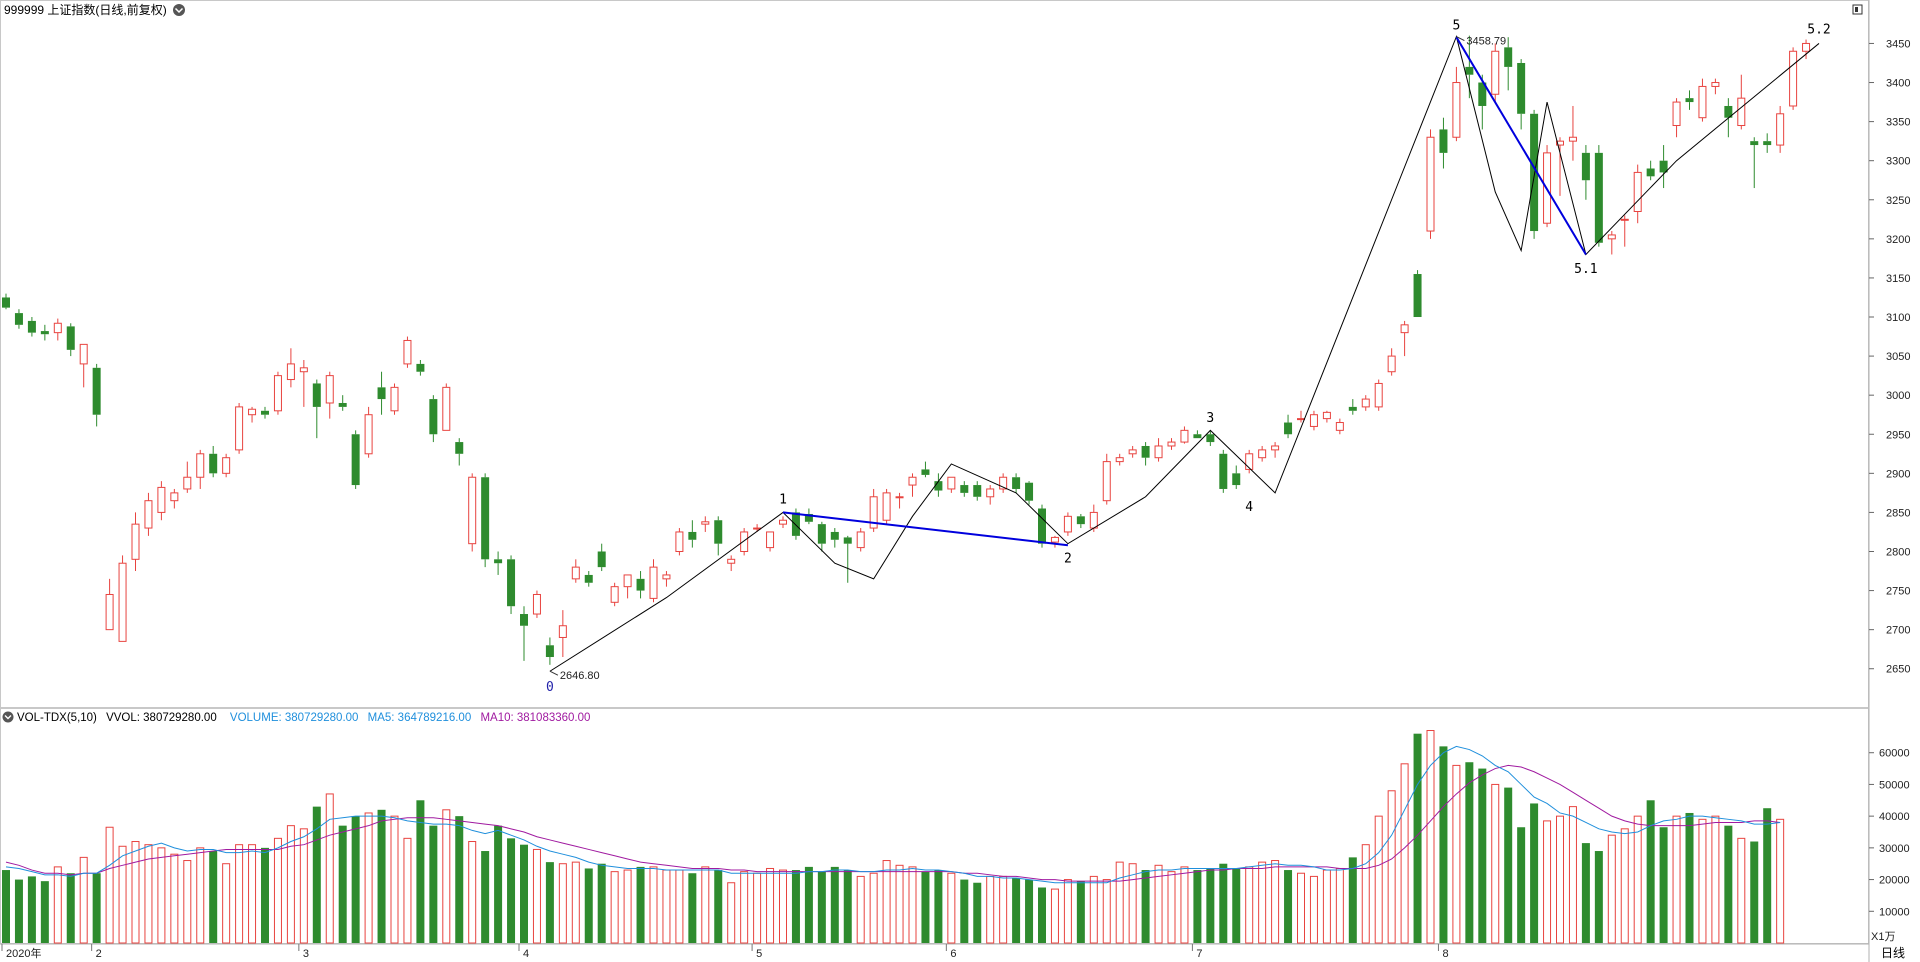  What do you see at coordinates (1898, 318) in the screenshot?
I see `price-tick-label: 3100` at bounding box center [1898, 318].